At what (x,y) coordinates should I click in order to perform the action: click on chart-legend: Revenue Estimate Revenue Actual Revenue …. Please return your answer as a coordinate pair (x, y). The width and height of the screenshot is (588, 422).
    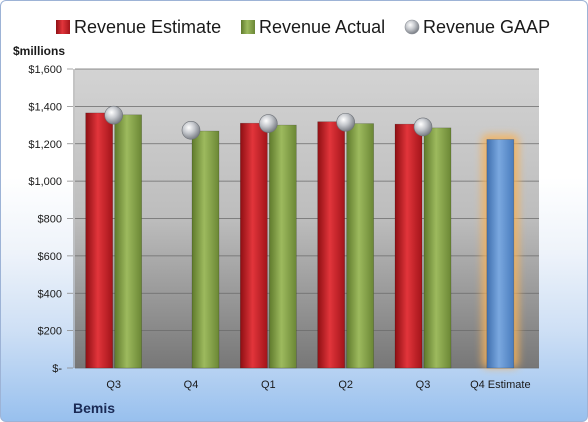
    Looking at the image, I should click on (303, 27).